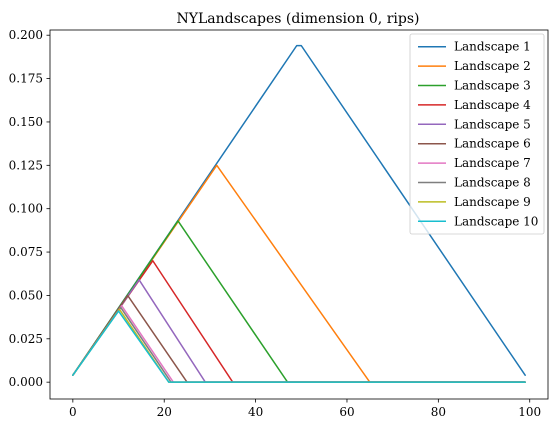 The image size is (557, 432). What do you see at coordinates (492, 183) in the screenshot?
I see `legend-label-8: Landscape 8` at bounding box center [492, 183].